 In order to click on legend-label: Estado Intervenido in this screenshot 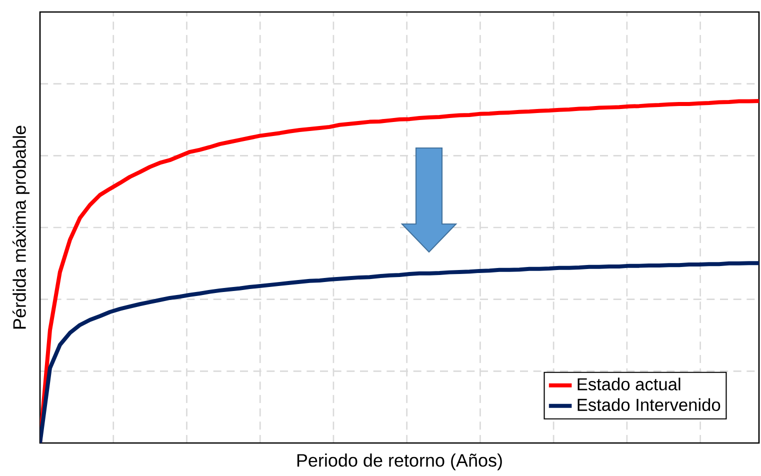, I will do `click(649, 405)`.